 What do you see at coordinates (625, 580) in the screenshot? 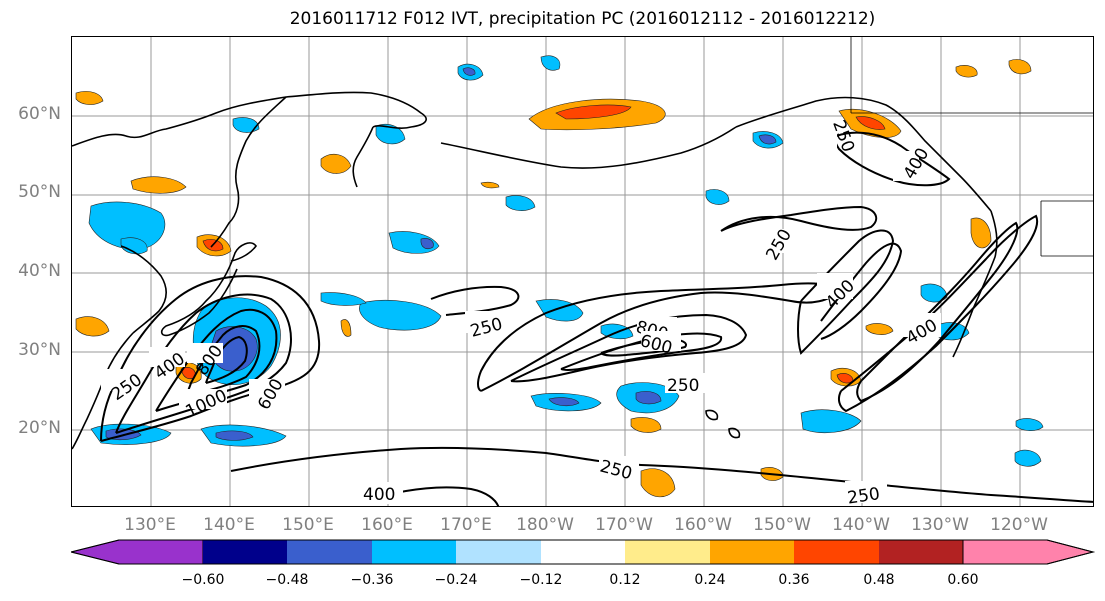
I see `colorbar-tick-label: 0.12` at bounding box center [625, 580].